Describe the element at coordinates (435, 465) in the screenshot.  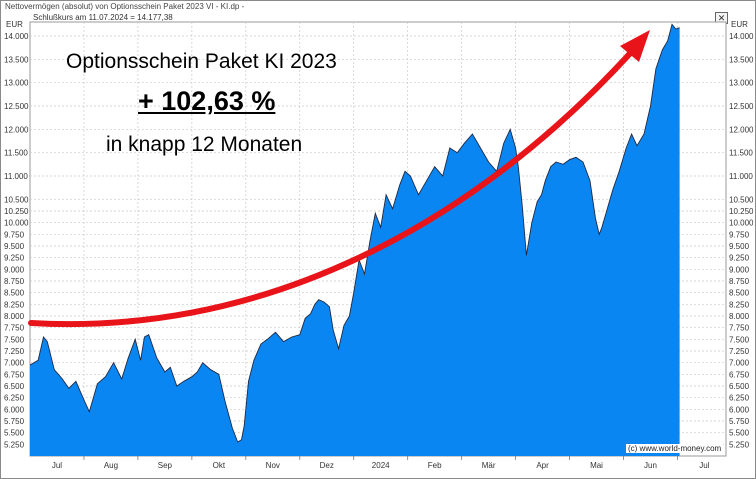
I see `x-tick-label: Feb` at that location.